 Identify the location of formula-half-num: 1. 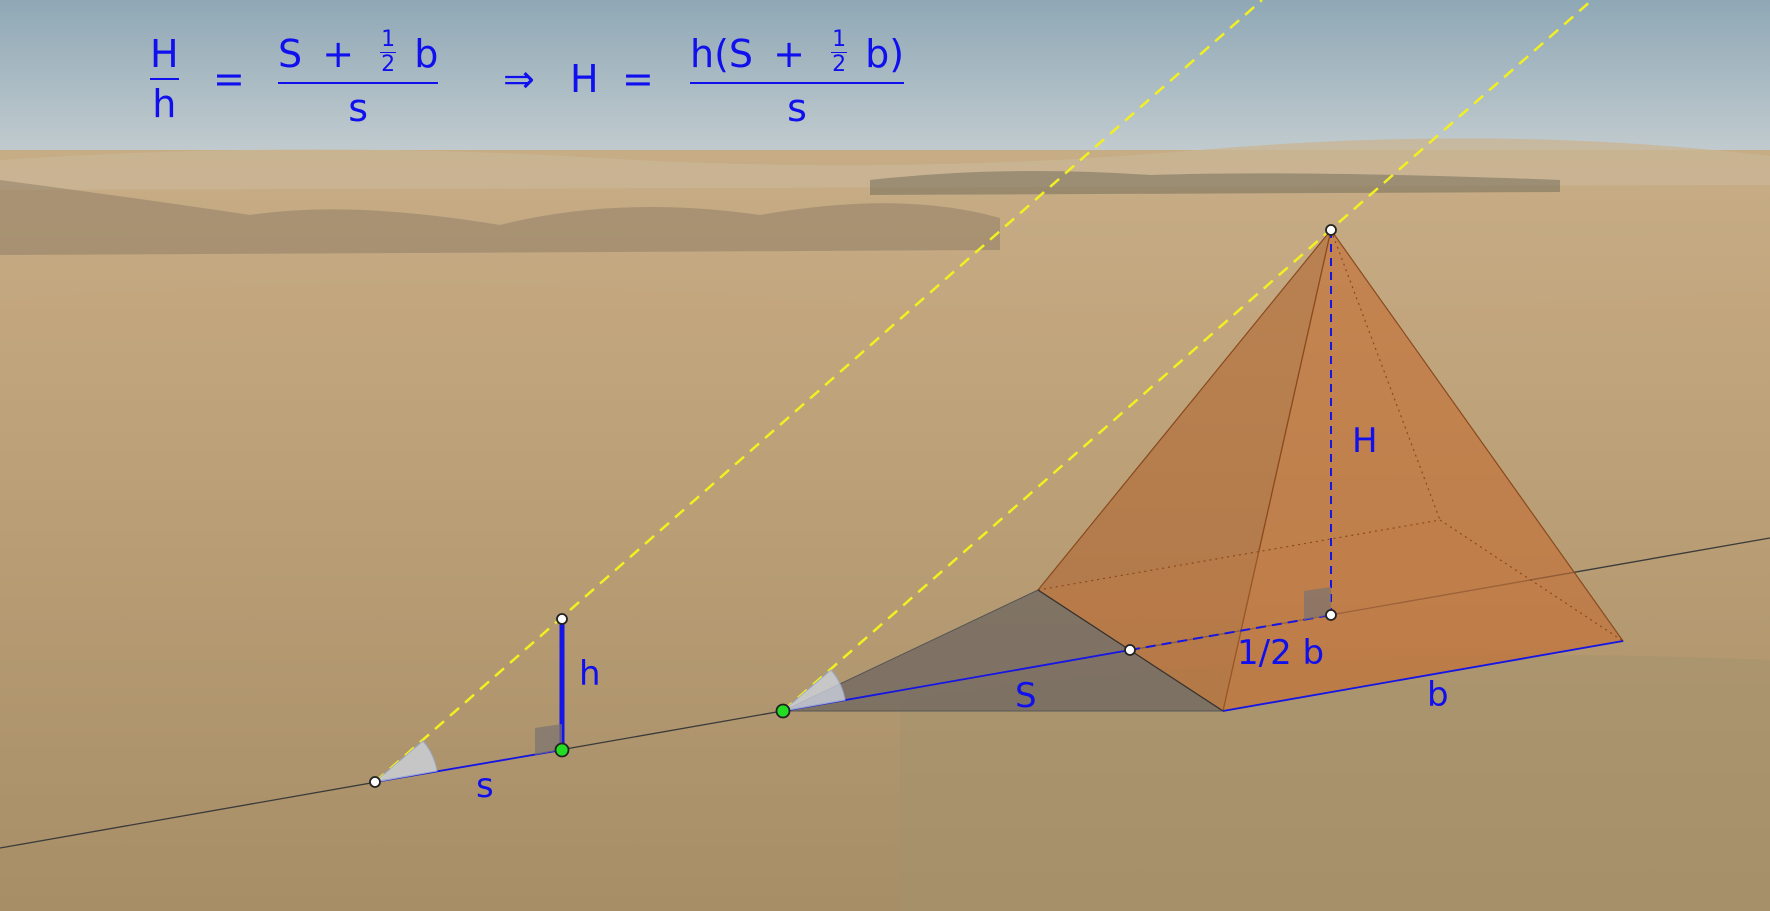
(388, 39).